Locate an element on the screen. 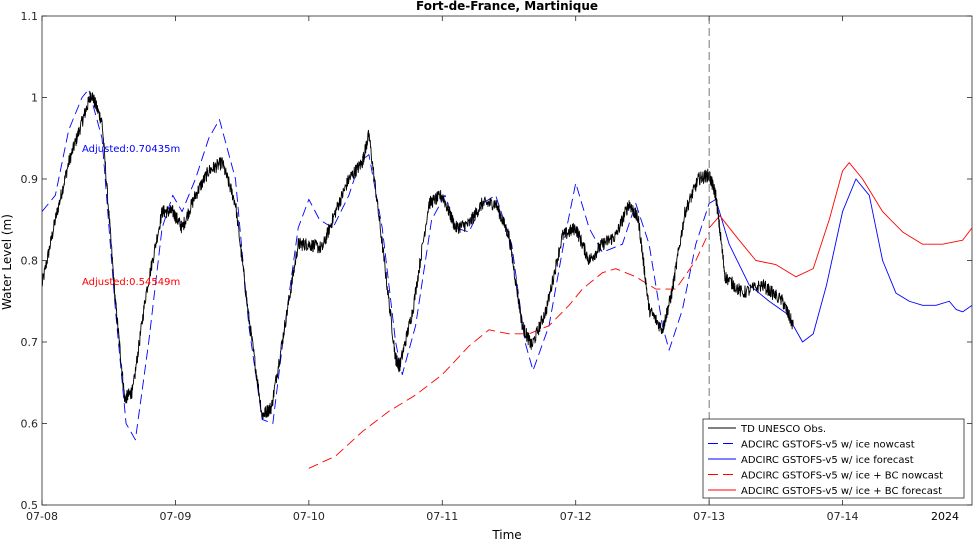  x-axis-year-label: 2024 is located at coordinates (945, 516).